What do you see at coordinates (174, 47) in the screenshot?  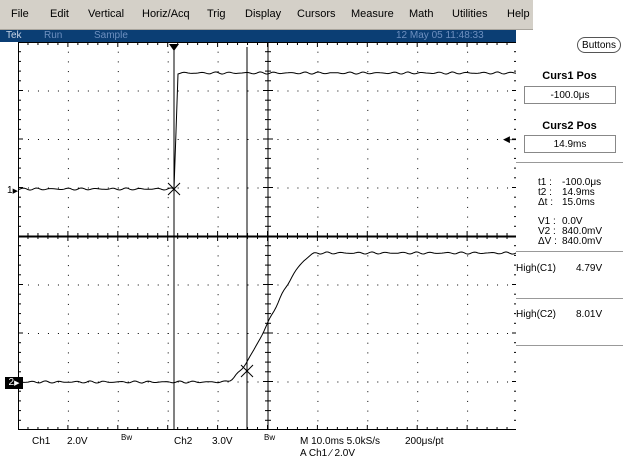 I see `trigger-position-marker-icon` at bounding box center [174, 47].